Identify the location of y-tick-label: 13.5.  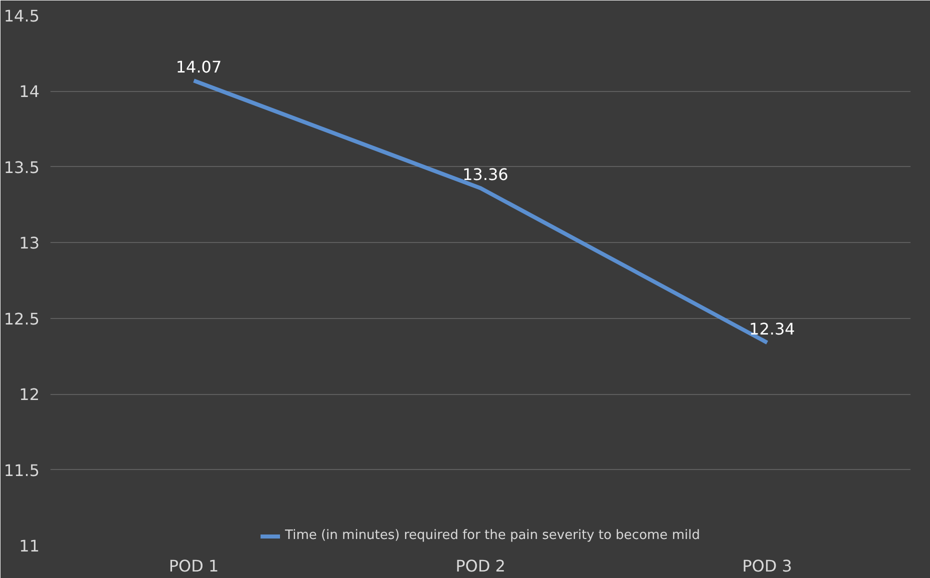
(22, 167).